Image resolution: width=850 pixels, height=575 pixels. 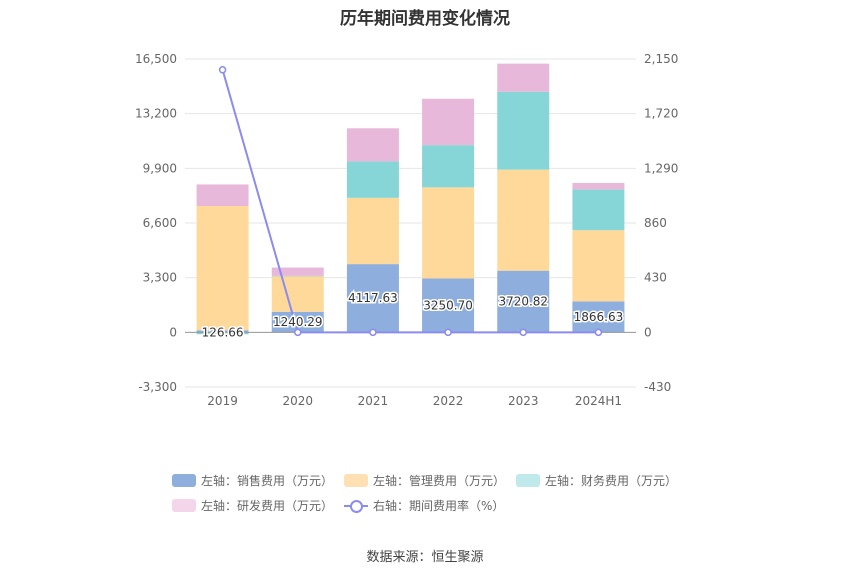 What do you see at coordinates (184, 505) in the screenshot?
I see `legend-swatch-rnd` at bounding box center [184, 505].